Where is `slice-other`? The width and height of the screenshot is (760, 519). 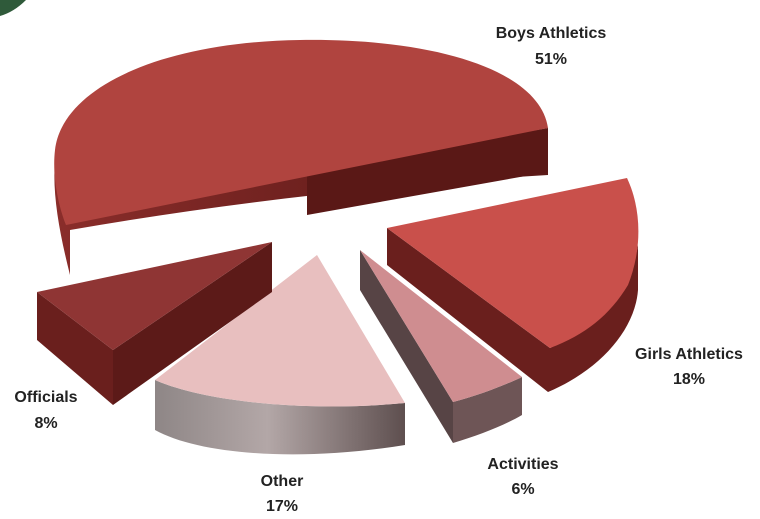 slice-other is located at coordinates (280, 355).